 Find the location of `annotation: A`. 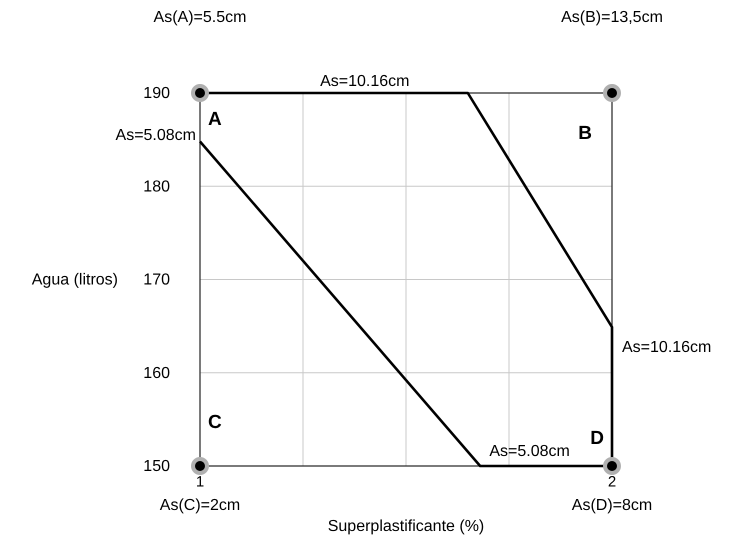

annotation: A is located at coordinates (215, 119).